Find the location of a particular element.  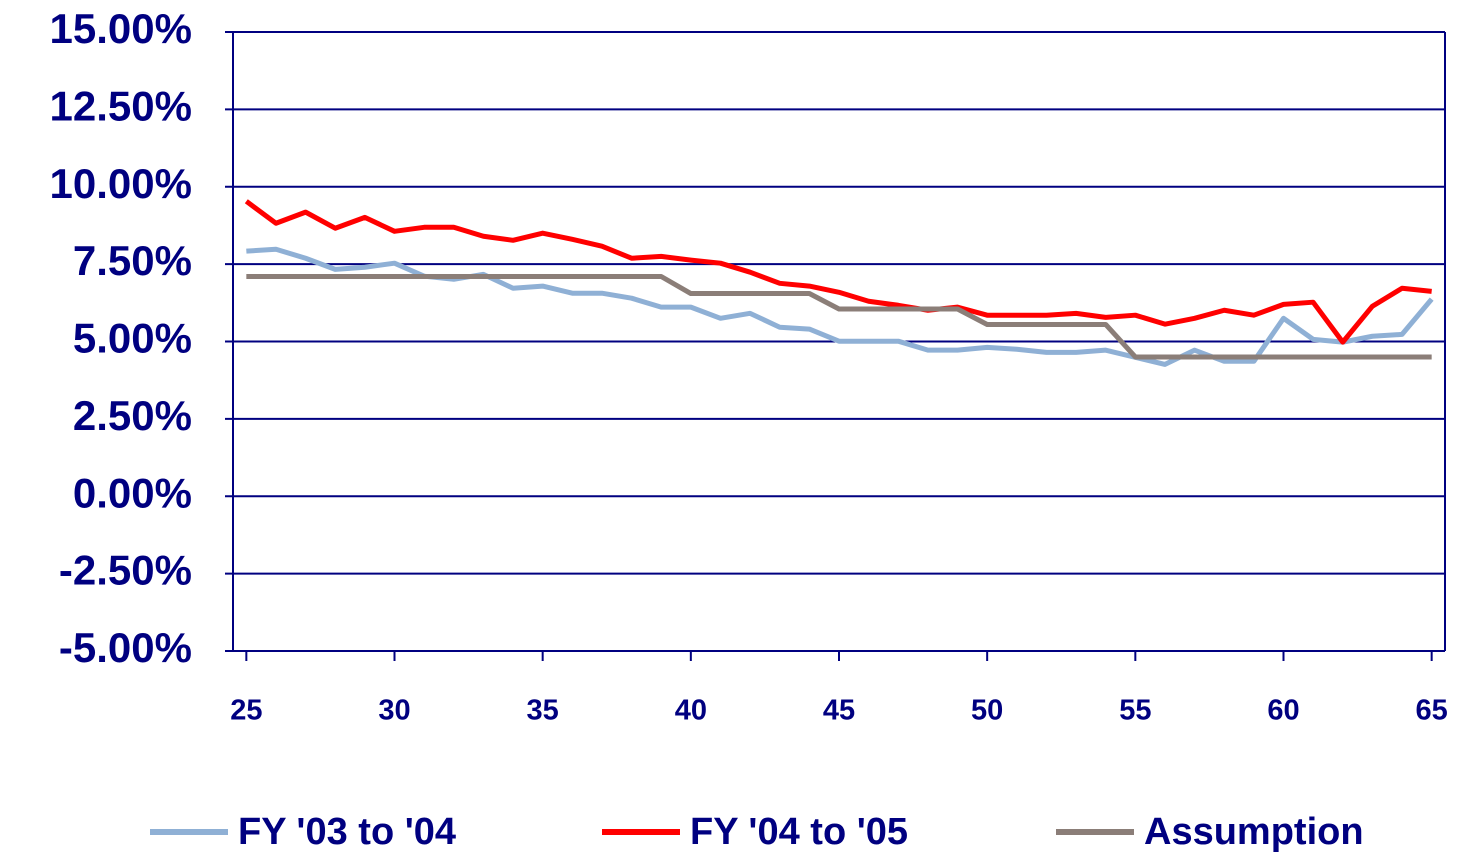

legend-label: Assumption is located at coordinates (1254, 832).